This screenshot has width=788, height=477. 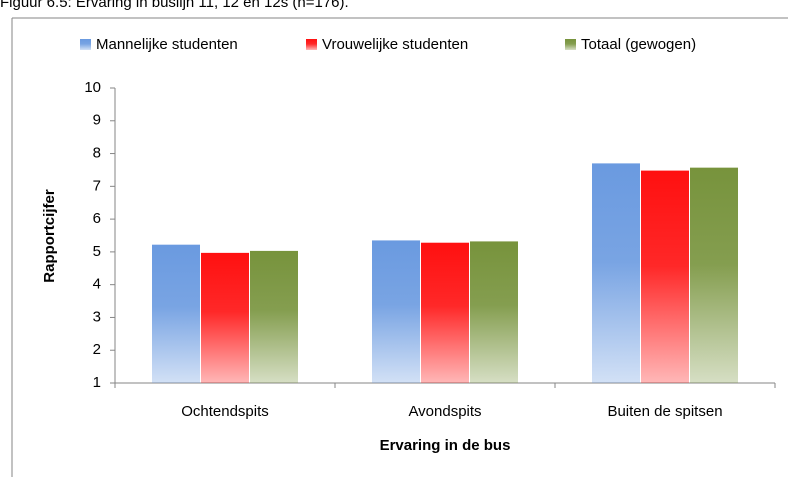 I want to click on y-tick-label: 3, so click(x=97, y=316).